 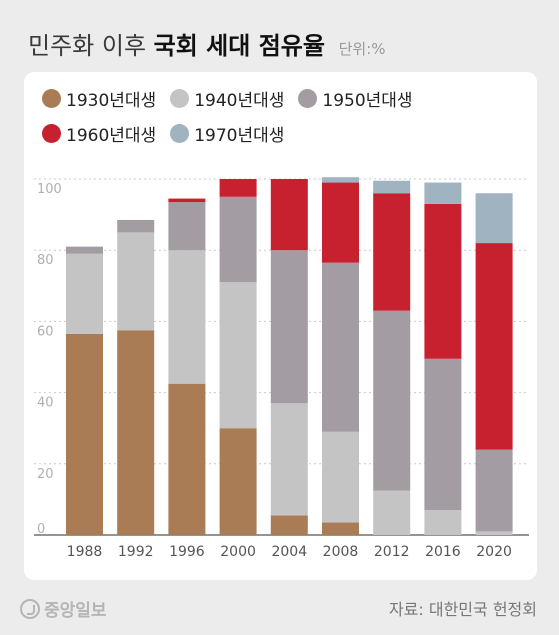 I want to click on legend-label: 1950년대생, so click(x=367, y=101).